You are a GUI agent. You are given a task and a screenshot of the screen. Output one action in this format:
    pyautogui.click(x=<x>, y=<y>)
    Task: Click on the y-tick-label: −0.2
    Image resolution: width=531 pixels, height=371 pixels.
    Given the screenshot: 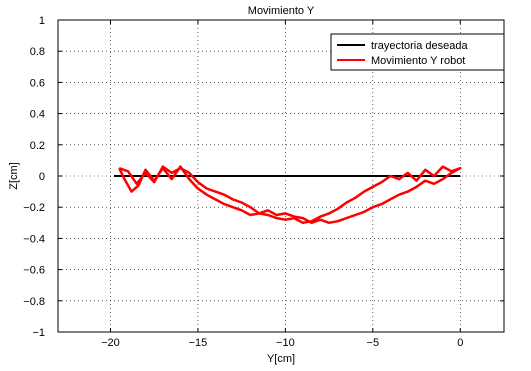 What is the action you would take?
    pyautogui.click(x=34, y=208)
    